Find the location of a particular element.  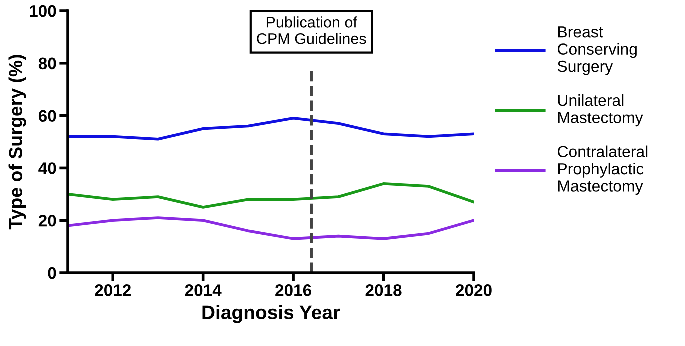

legend-label: Contralateral Prophylactic Mastectomy is located at coordinates (603, 171).